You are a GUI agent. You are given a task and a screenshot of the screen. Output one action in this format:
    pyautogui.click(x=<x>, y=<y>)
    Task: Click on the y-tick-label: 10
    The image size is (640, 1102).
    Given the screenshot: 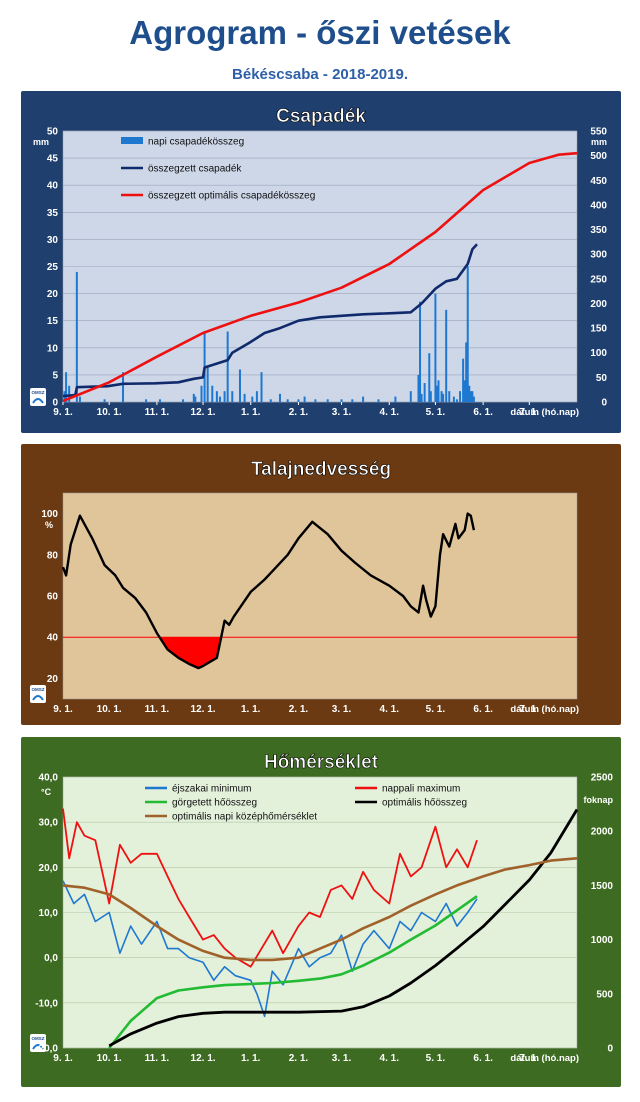 What is the action you would take?
    pyautogui.click(x=53, y=348)
    